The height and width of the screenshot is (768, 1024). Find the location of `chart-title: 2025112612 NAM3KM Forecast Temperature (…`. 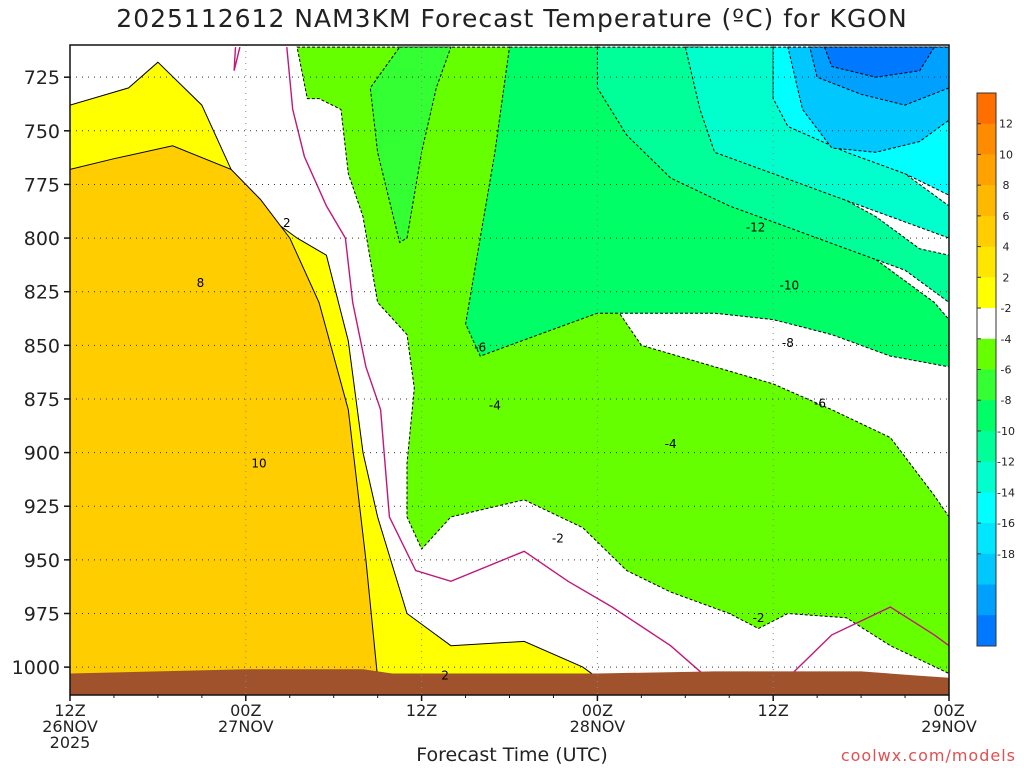

chart-title: 2025112612 NAM3KM Forecast Temperature (… is located at coordinates (512, 18).